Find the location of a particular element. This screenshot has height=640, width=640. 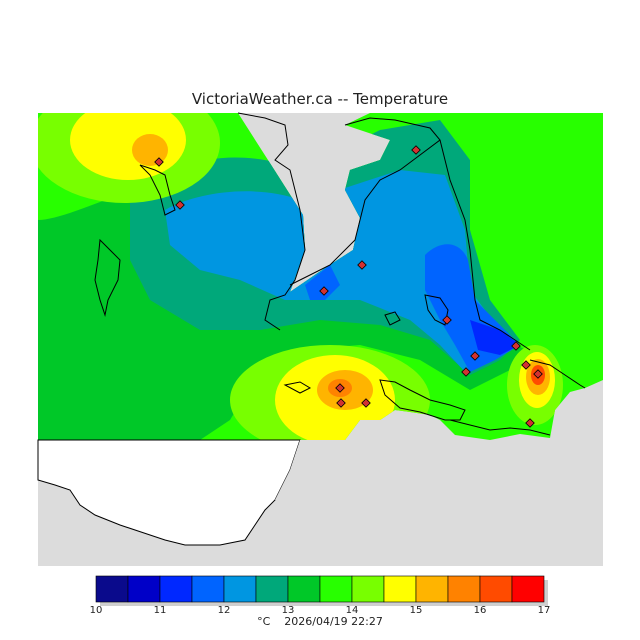

legend-tick-label: 15 is located at coordinates (416, 610).